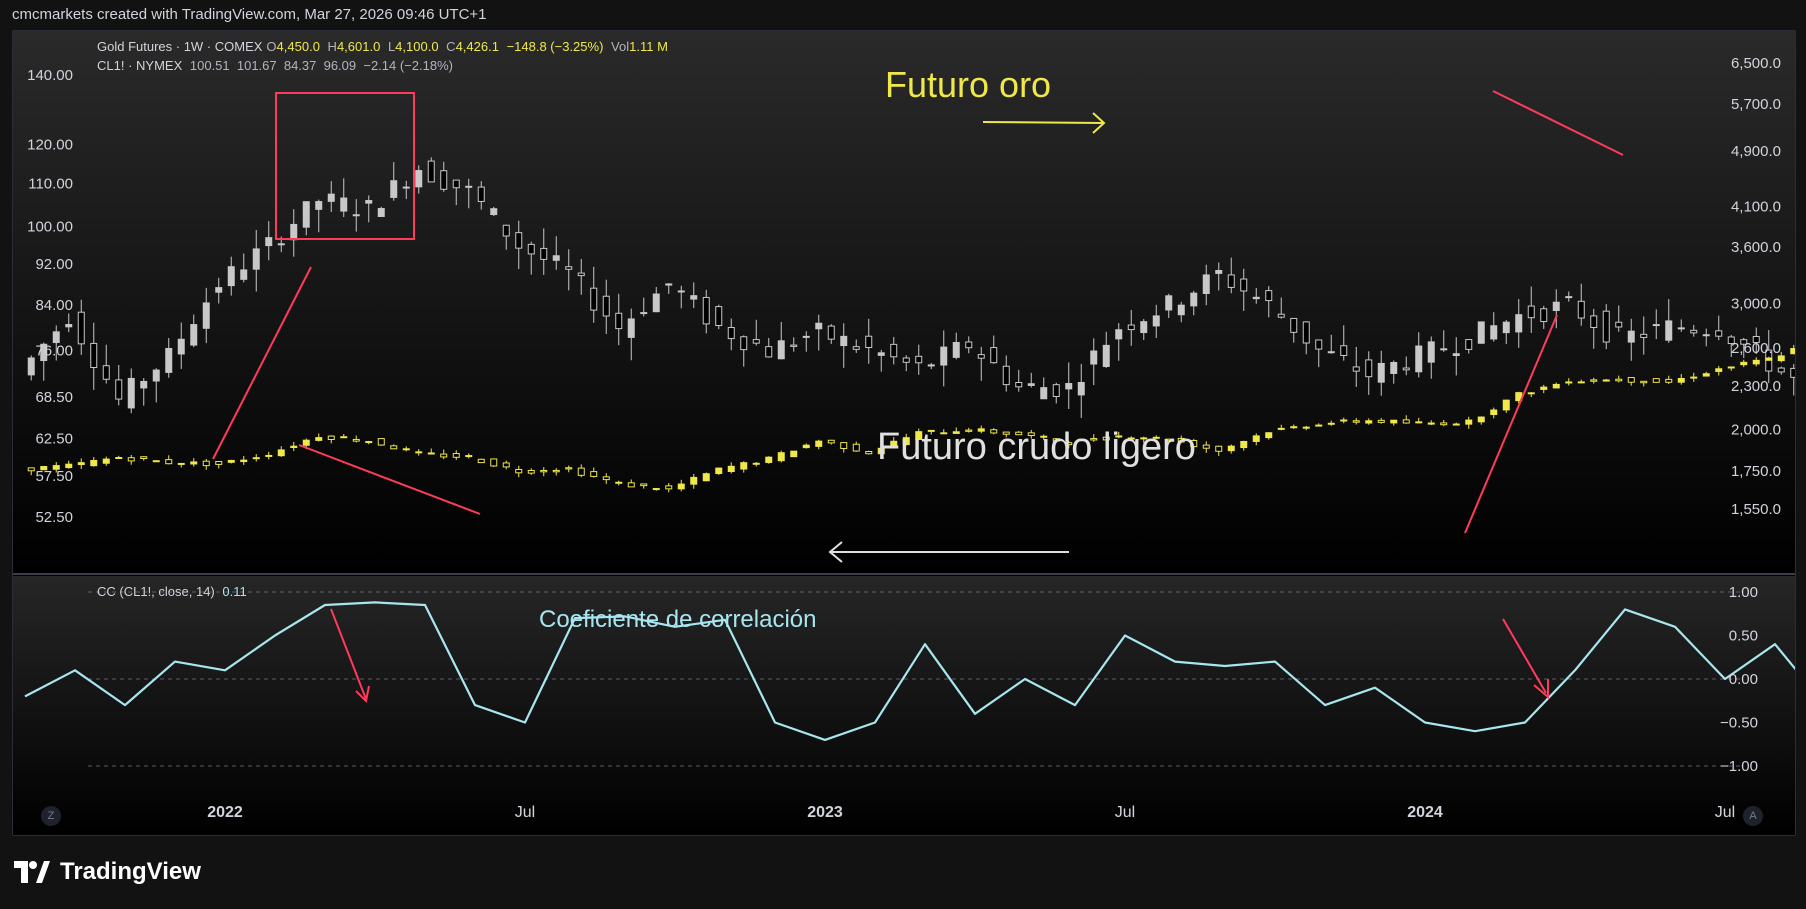 The height and width of the screenshot is (909, 1806). I want to click on cc-annotation-title: Coeficiente de correlación, so click(678, 619).